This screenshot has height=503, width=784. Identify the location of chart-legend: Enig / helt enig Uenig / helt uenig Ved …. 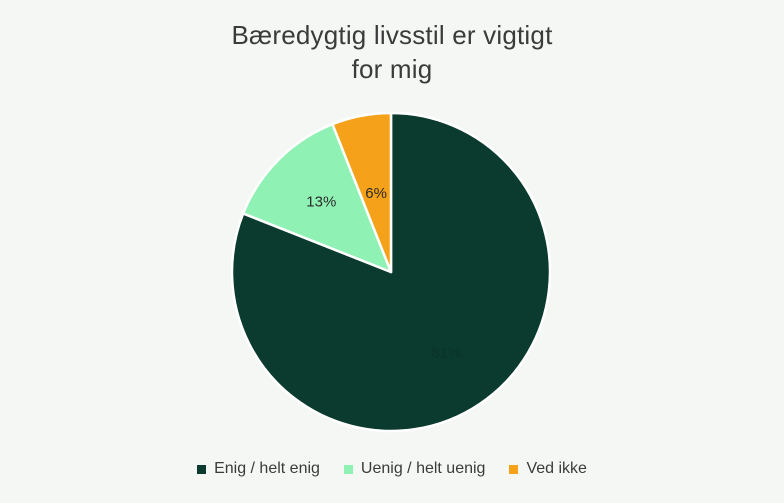
(392, 469).